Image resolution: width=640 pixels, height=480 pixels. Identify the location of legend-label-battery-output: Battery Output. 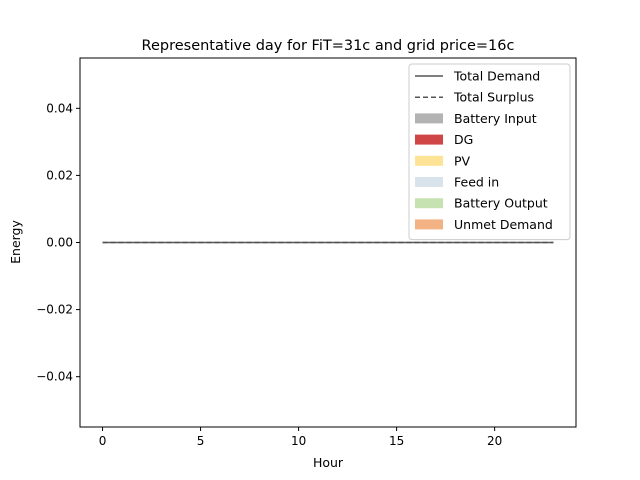
(501, 203).